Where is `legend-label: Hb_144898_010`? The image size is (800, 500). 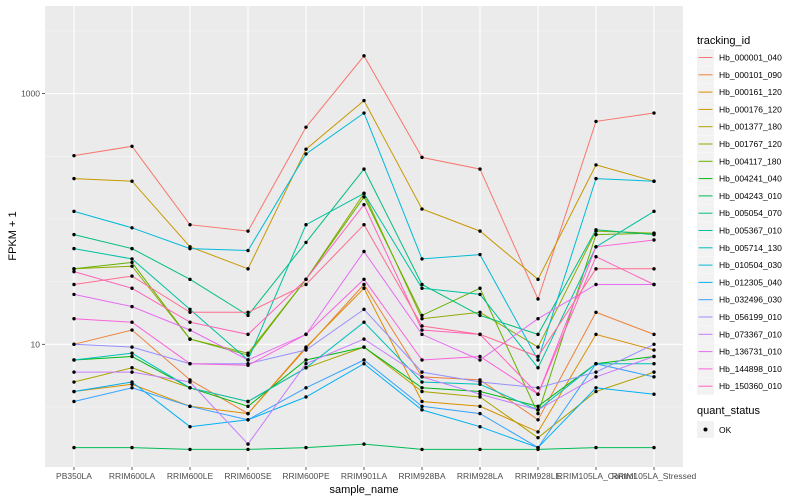 legend-label: Hb_144898_010 is located at coordinates (750, 369).